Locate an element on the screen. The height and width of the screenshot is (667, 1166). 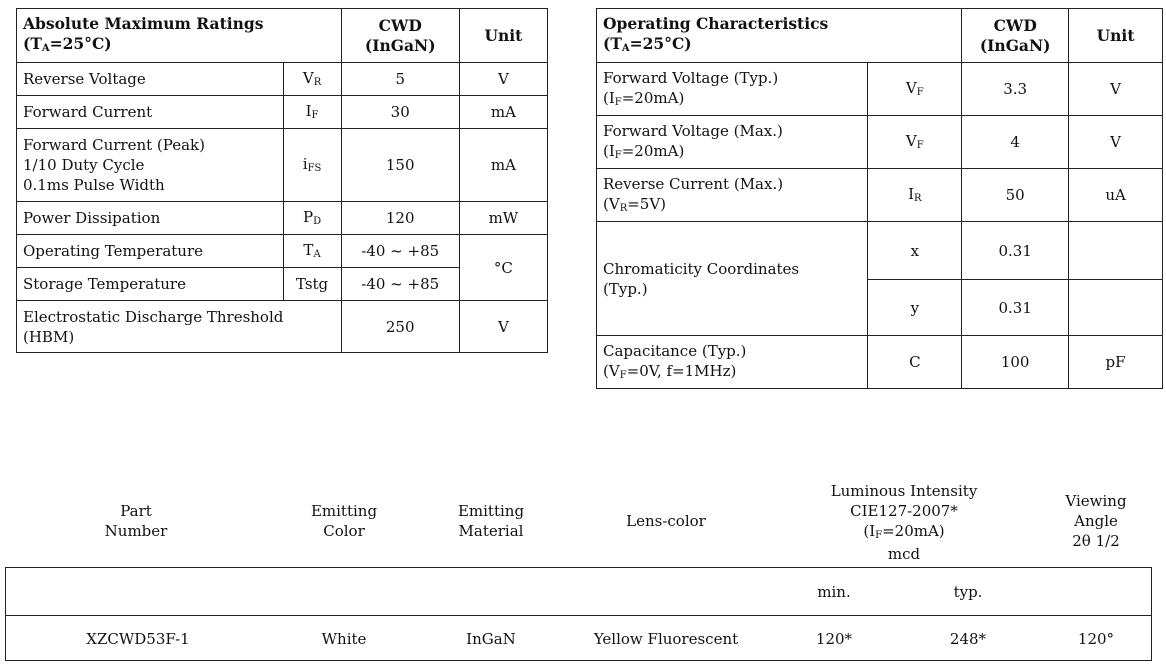
param-cell: Reverse Current (Max.) (VR=5V) is located at coordinates (732, 195).